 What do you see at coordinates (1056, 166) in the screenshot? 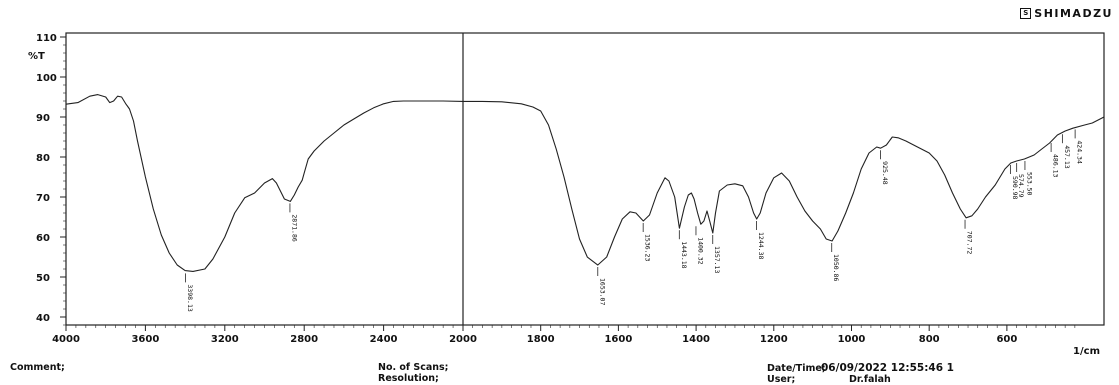
I see `peak-label: 486.13` at bounding box center [1056, 166].